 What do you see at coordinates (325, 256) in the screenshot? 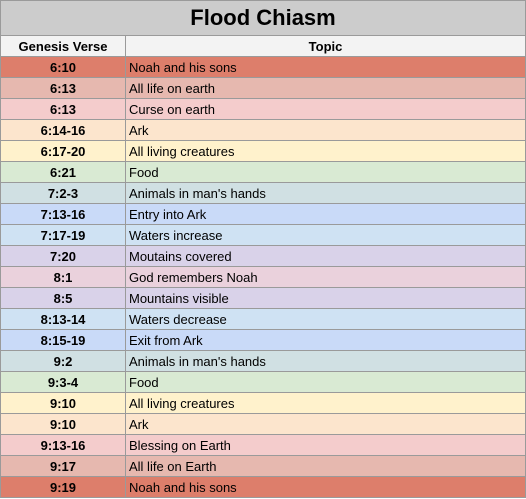
I see `topic-cell: Moutains covered` at bounding box center [325, 256].